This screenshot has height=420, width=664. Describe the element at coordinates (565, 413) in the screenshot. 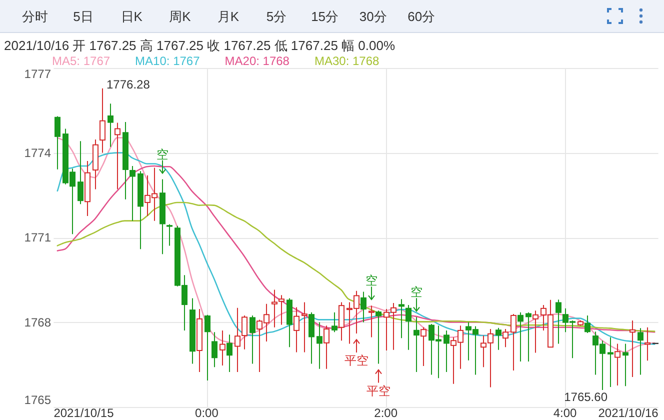

I see `x-tick-label: 4:00` at that location.